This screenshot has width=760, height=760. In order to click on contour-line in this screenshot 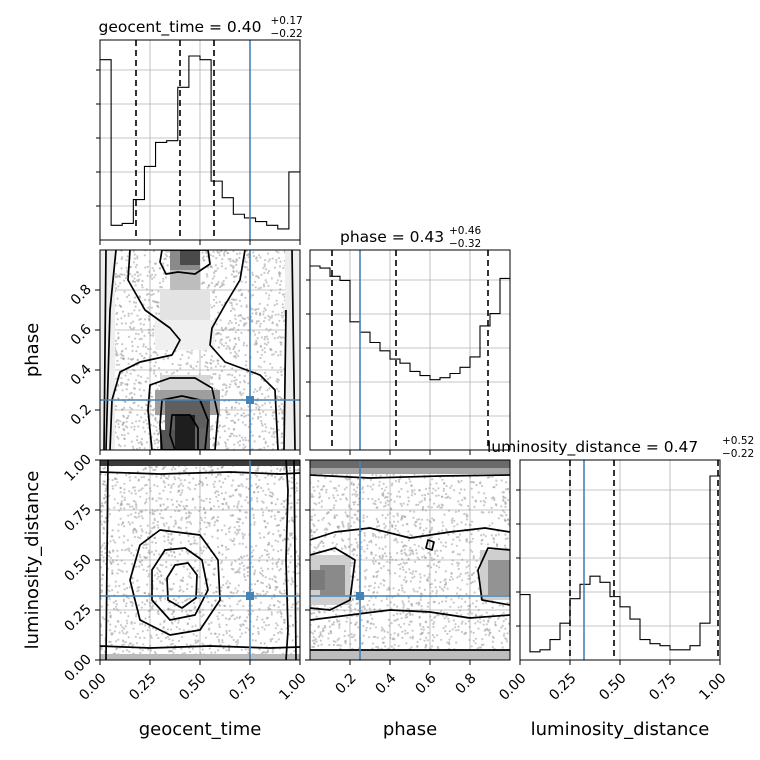, I will do `click(111, 350)`.